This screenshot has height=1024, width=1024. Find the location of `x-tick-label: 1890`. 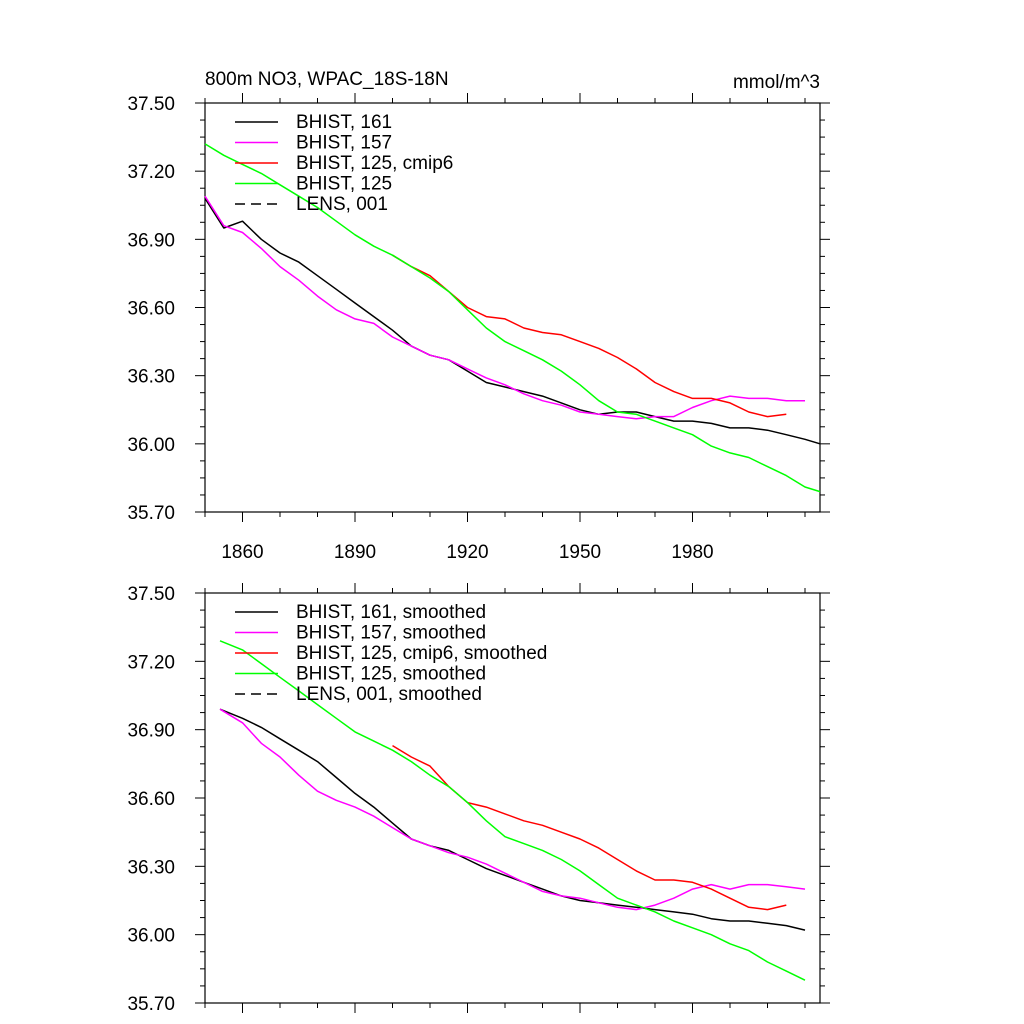

x-tick-label: 1890 is located at coordinates (355, 552).